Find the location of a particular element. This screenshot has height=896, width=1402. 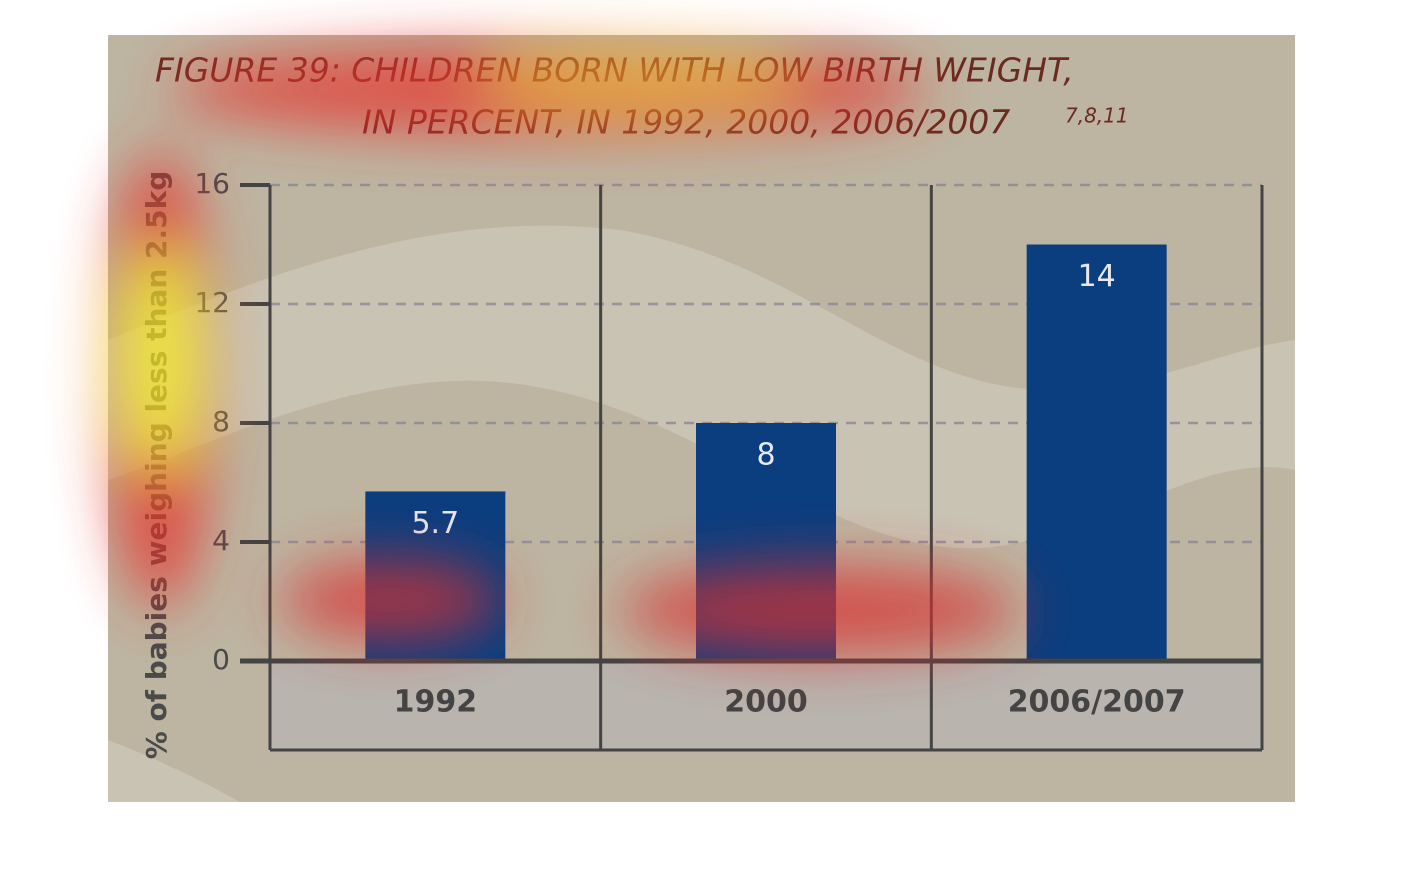

category-band is located at coordinates (766, 705).